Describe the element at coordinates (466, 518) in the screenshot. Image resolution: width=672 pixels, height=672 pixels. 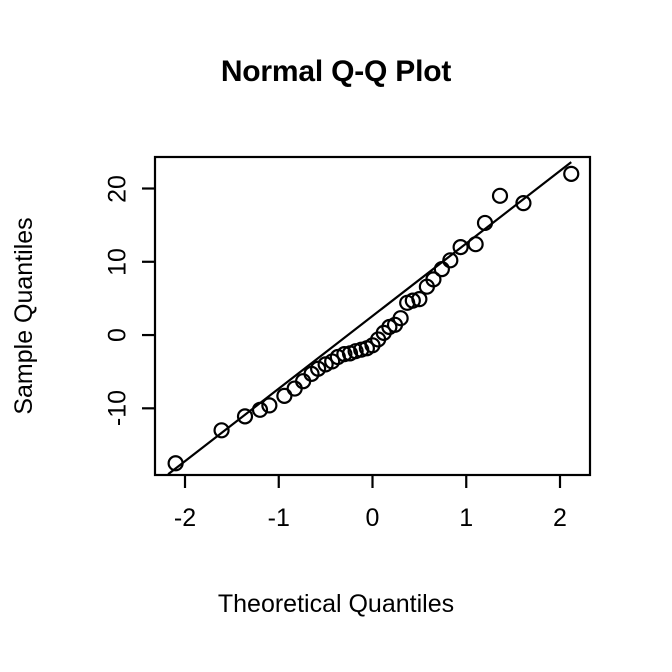
I see `x-tick-label: 1` at that location.